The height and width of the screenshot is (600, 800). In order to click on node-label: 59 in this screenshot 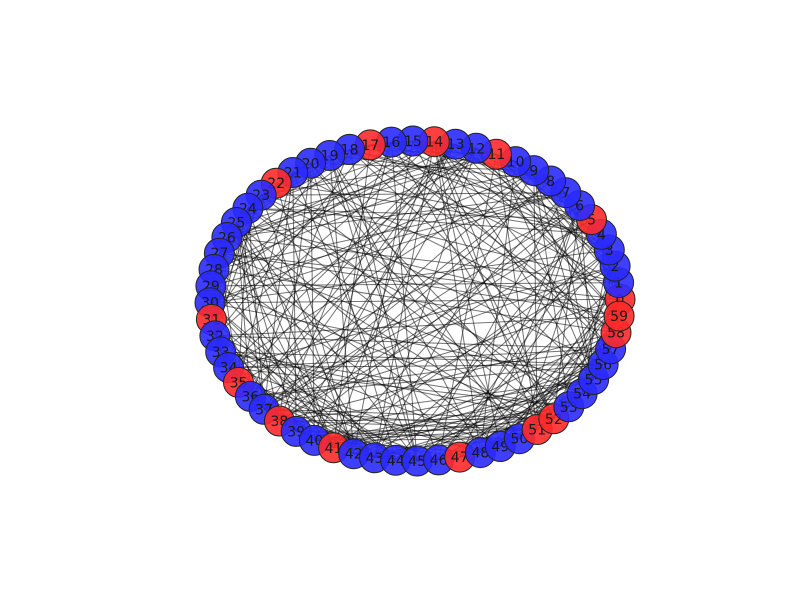, I will do `click(619, 317)`.